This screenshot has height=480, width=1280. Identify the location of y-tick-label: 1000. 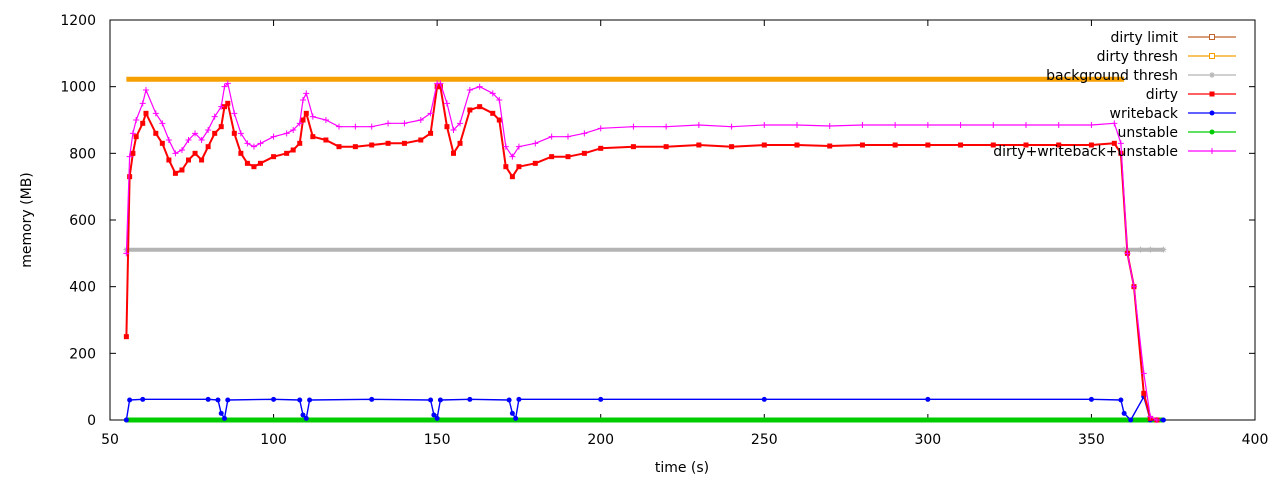
(78, 88).